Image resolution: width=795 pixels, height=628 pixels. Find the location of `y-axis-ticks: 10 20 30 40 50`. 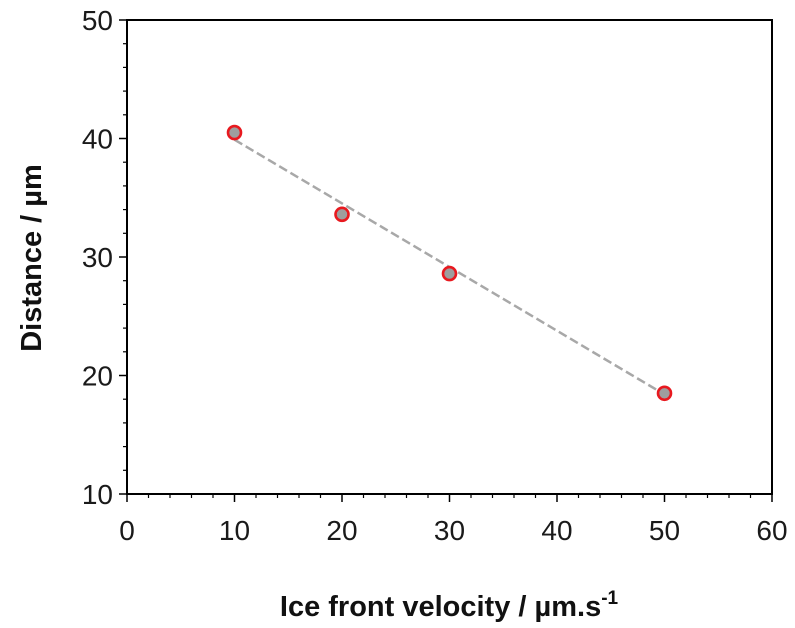

y-axis-ticks: 10 20 30 40 50 is located at coordinates (104, 257).